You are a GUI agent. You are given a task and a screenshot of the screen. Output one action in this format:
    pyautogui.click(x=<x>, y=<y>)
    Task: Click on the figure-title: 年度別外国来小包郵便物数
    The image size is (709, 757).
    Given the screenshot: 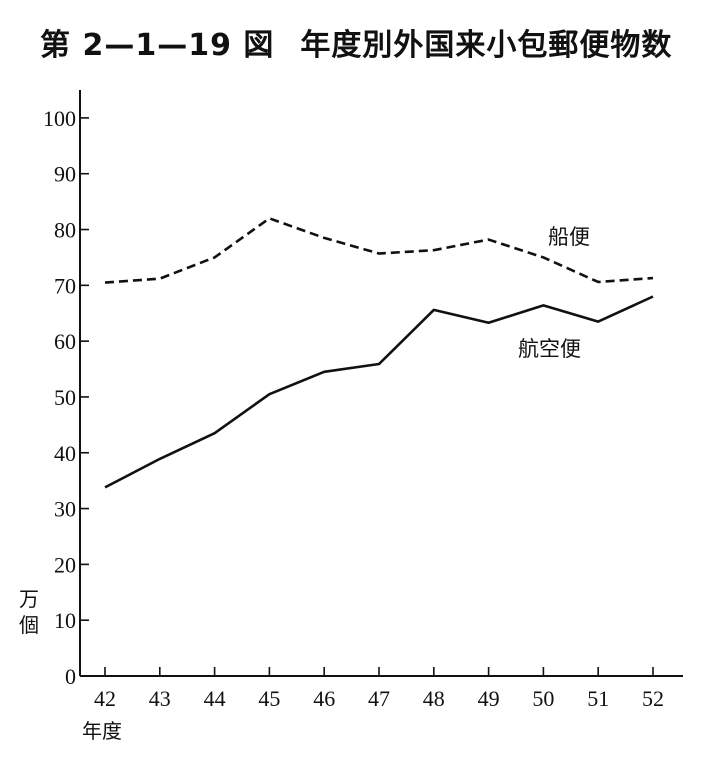 What is the action you would take?
    pyautogui.click(x=486, y=45)
    